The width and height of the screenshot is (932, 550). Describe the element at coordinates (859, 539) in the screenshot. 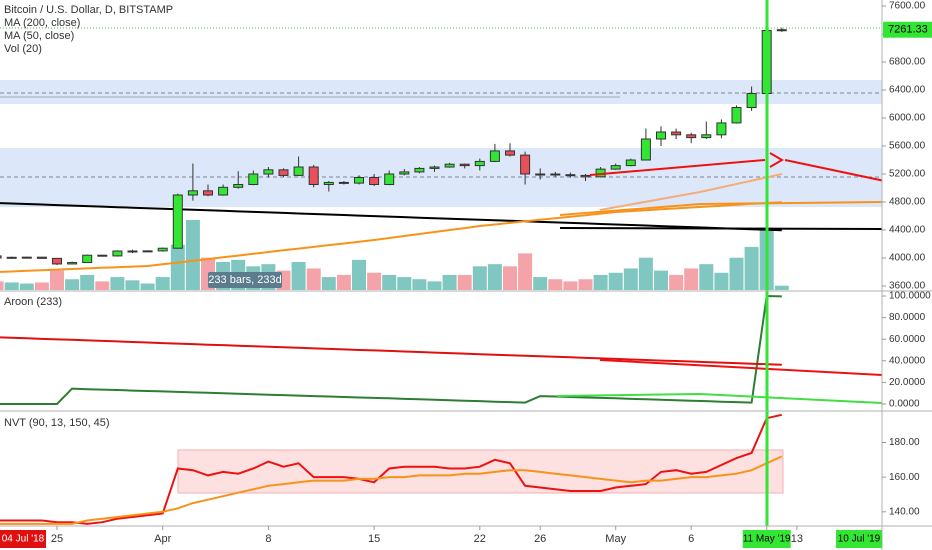

I see `range-end-tag` at that location.